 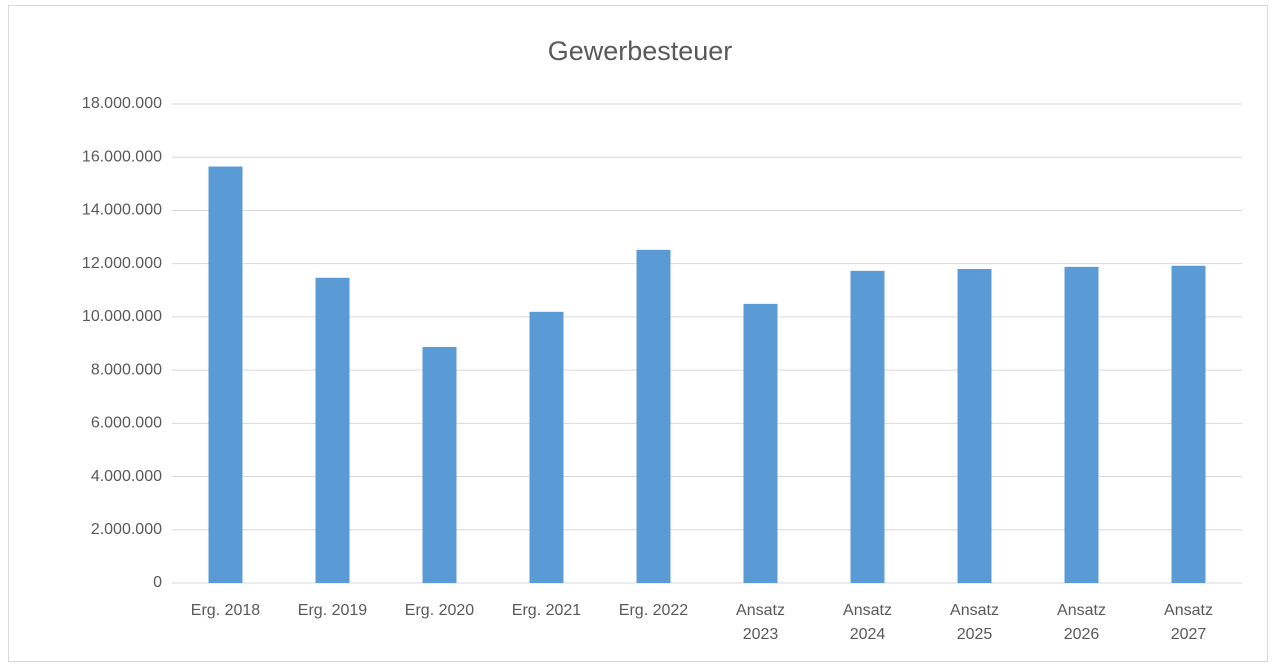 What do you see at coordinates (439, 610) in the screenshot?
I see `x-tick-label: Erg. 2020` at bounding box center [439, 610].